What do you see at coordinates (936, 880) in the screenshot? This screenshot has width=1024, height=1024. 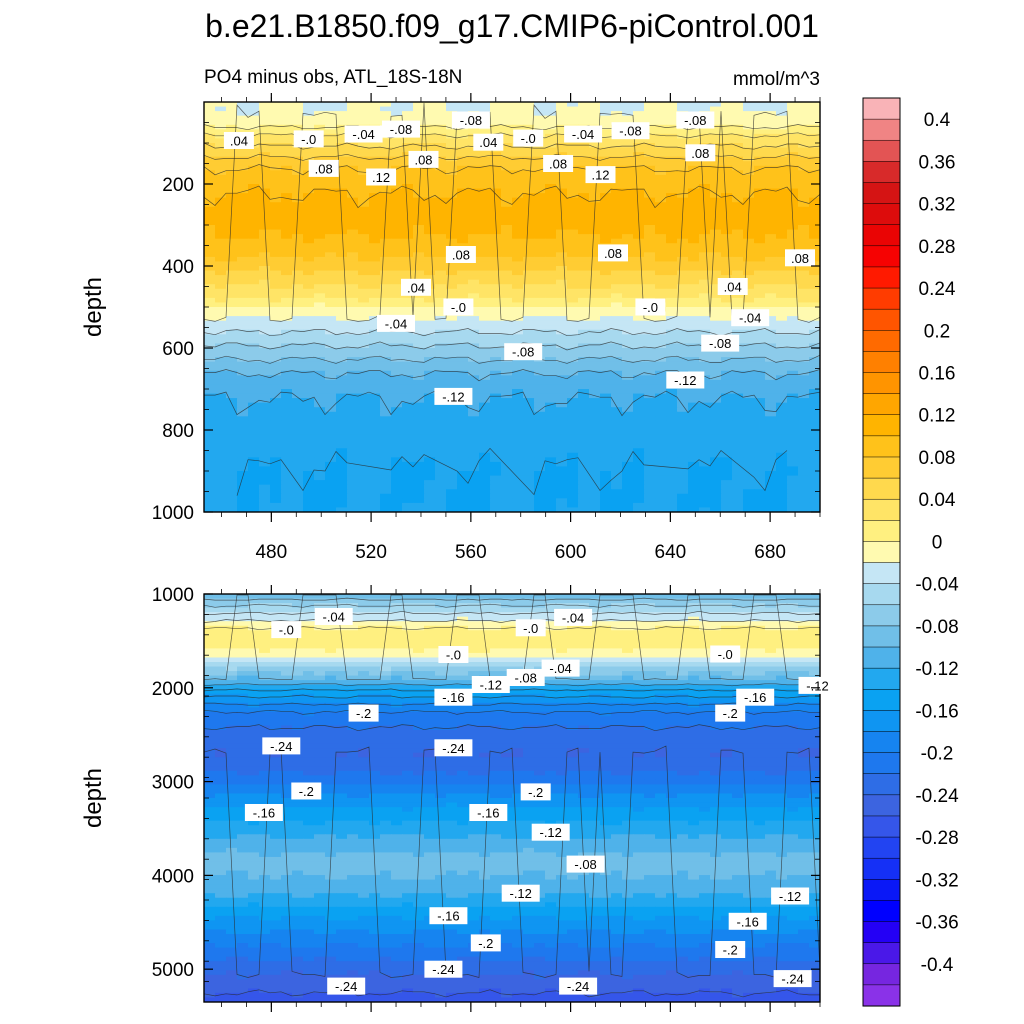 I see `colorbar-label: -0.32` at bounding box center [936, 880].